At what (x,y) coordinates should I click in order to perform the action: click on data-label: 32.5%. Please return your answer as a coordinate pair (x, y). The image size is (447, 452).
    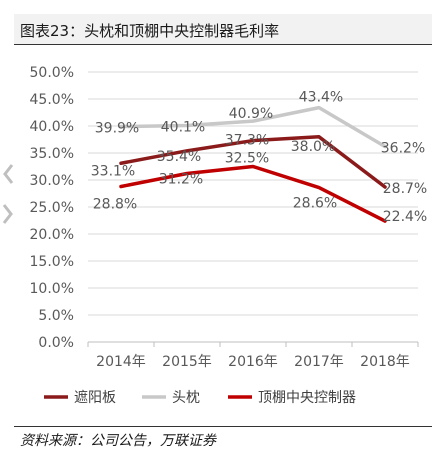
    Looking at the image, I should click on (247, 159).